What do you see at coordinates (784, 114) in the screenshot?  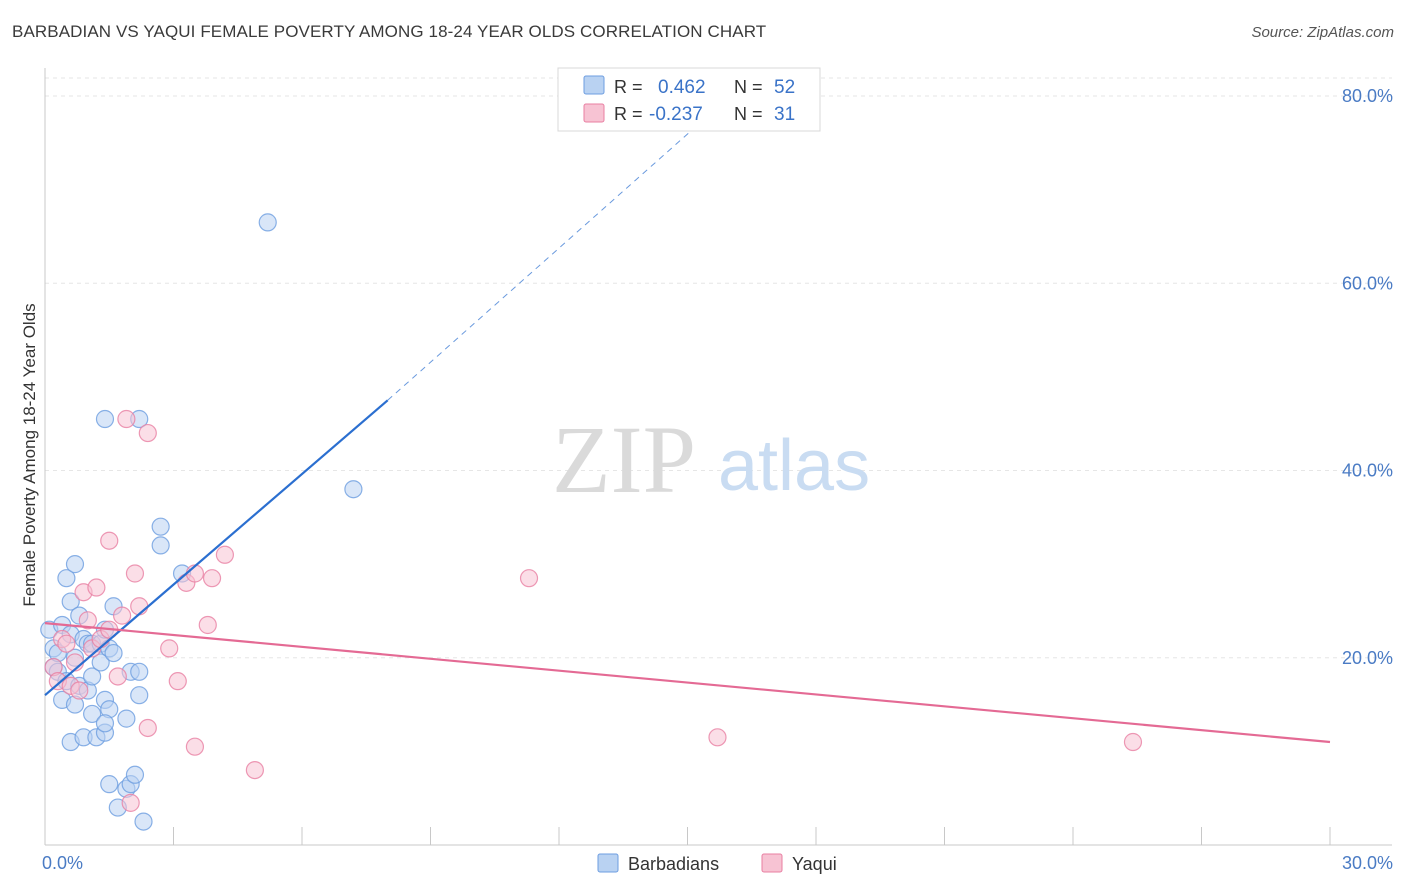 I see `stats-n-value-2: 31` at bounding box center [784, 114].